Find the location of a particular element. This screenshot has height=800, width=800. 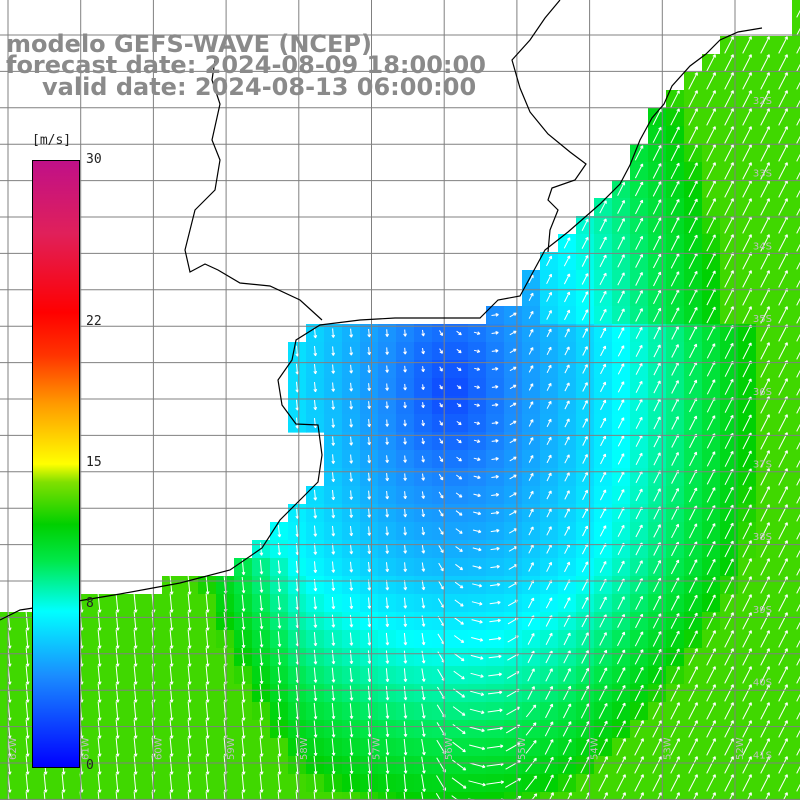

latitude-label: 38S is located at coordinates (762, 537).